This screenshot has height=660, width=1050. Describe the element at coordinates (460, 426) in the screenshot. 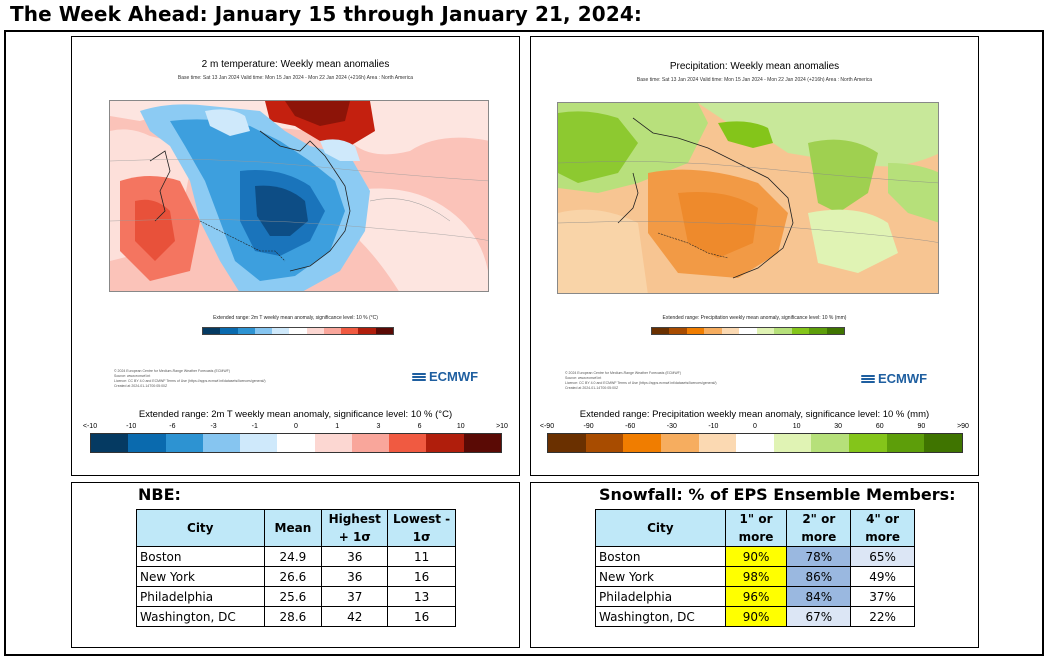

I see `legend-tick-label: 10` at that location.